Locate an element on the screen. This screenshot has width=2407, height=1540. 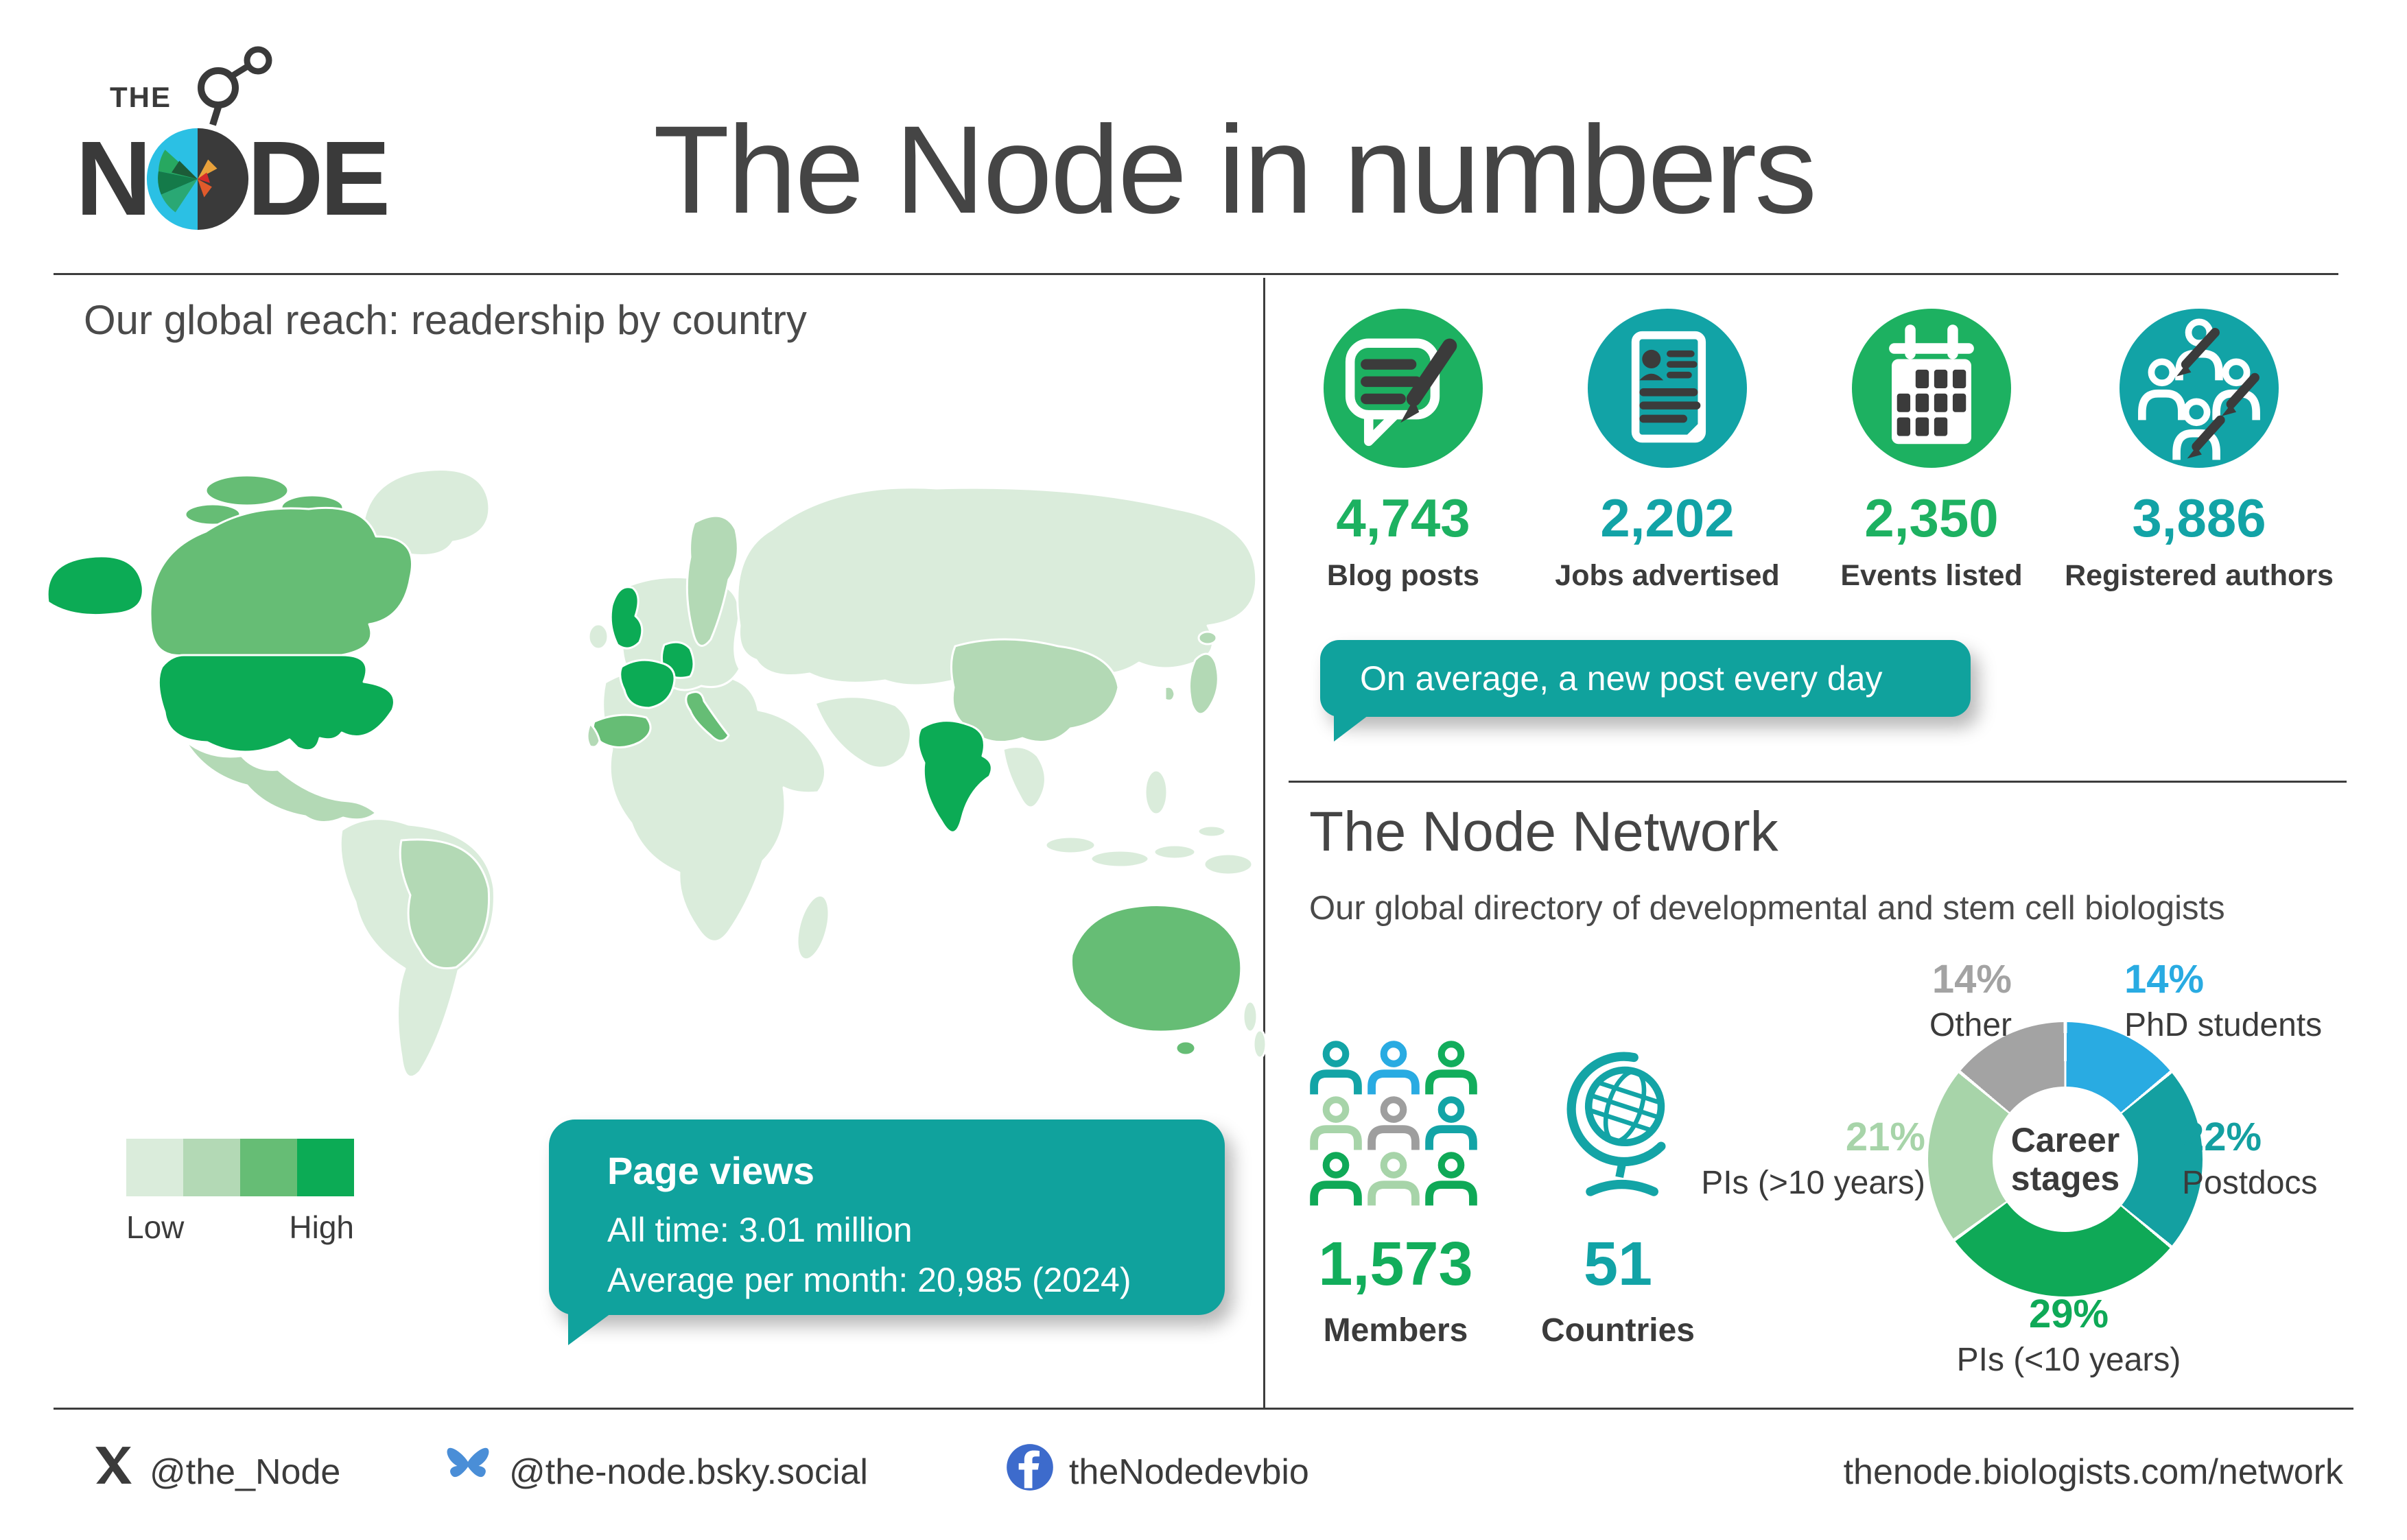
donut-pct: 21% is located at coordinates (1885, 1137).